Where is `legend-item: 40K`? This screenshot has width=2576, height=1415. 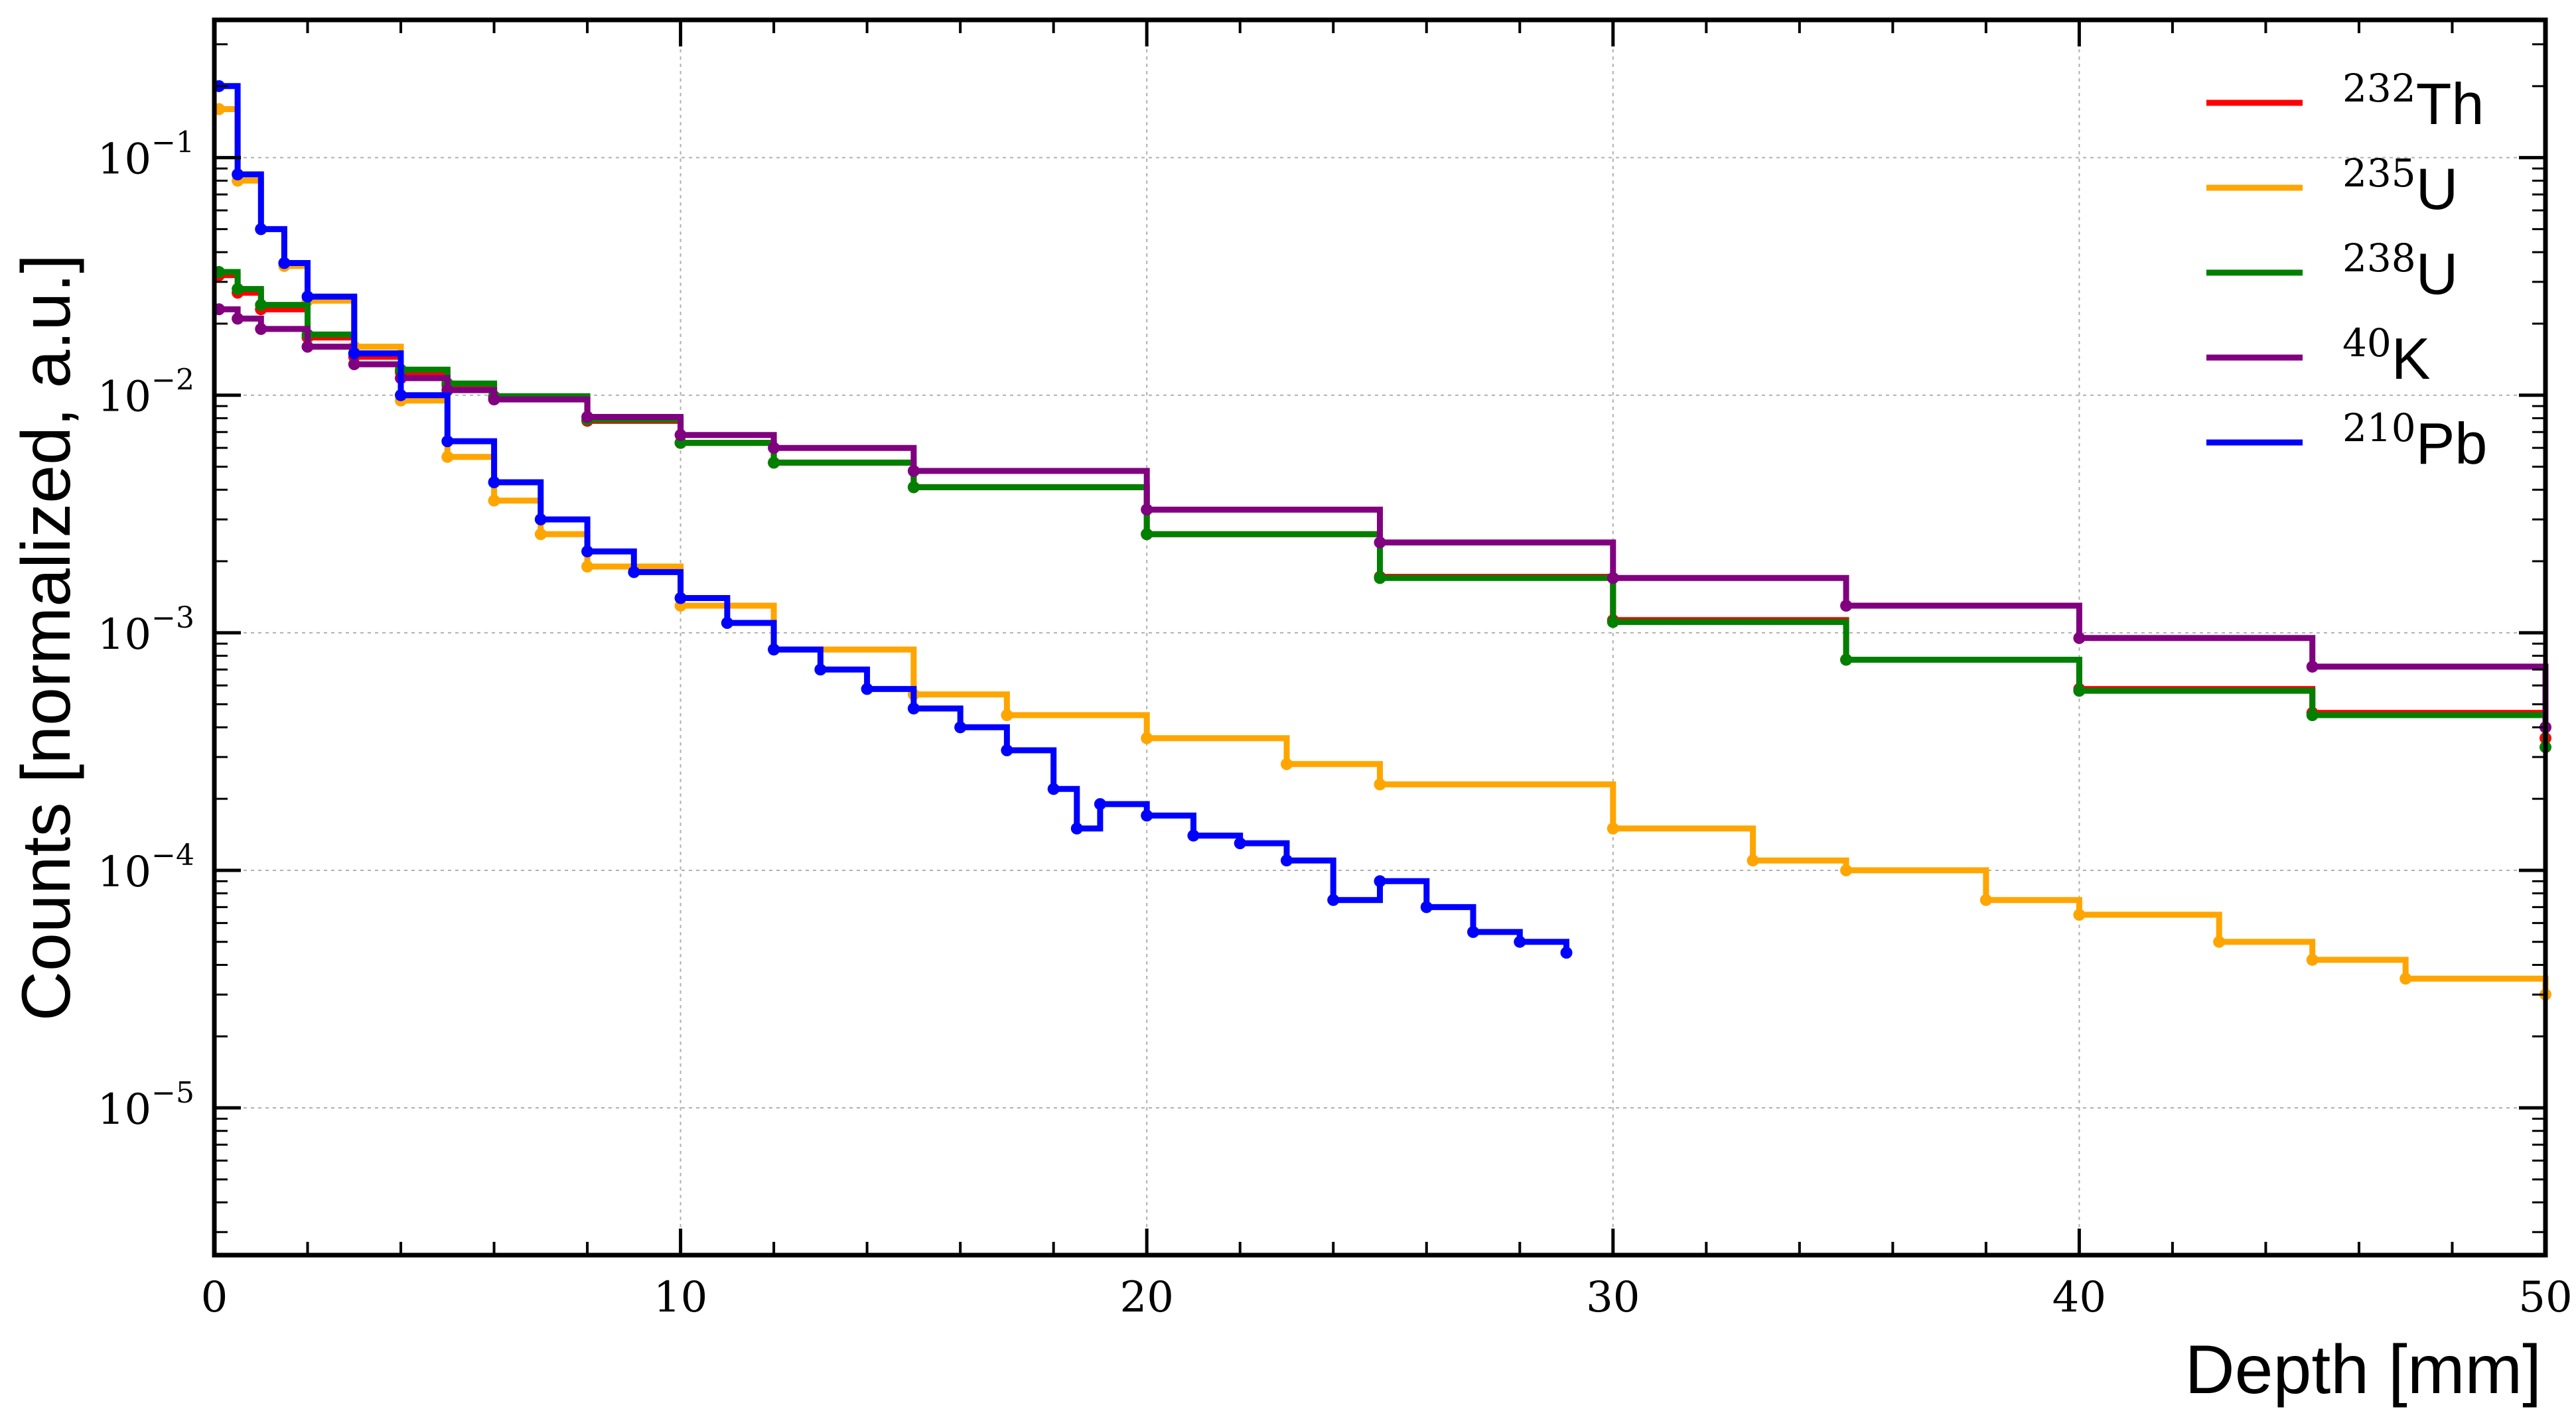 legend-item: 40K is located at coordinates (2319, 355).